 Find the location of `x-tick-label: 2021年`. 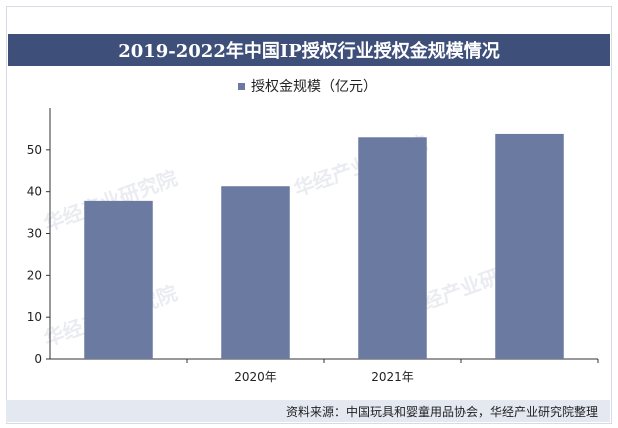

x-tick-label: 2021年 is located at coordinates (392, 377).